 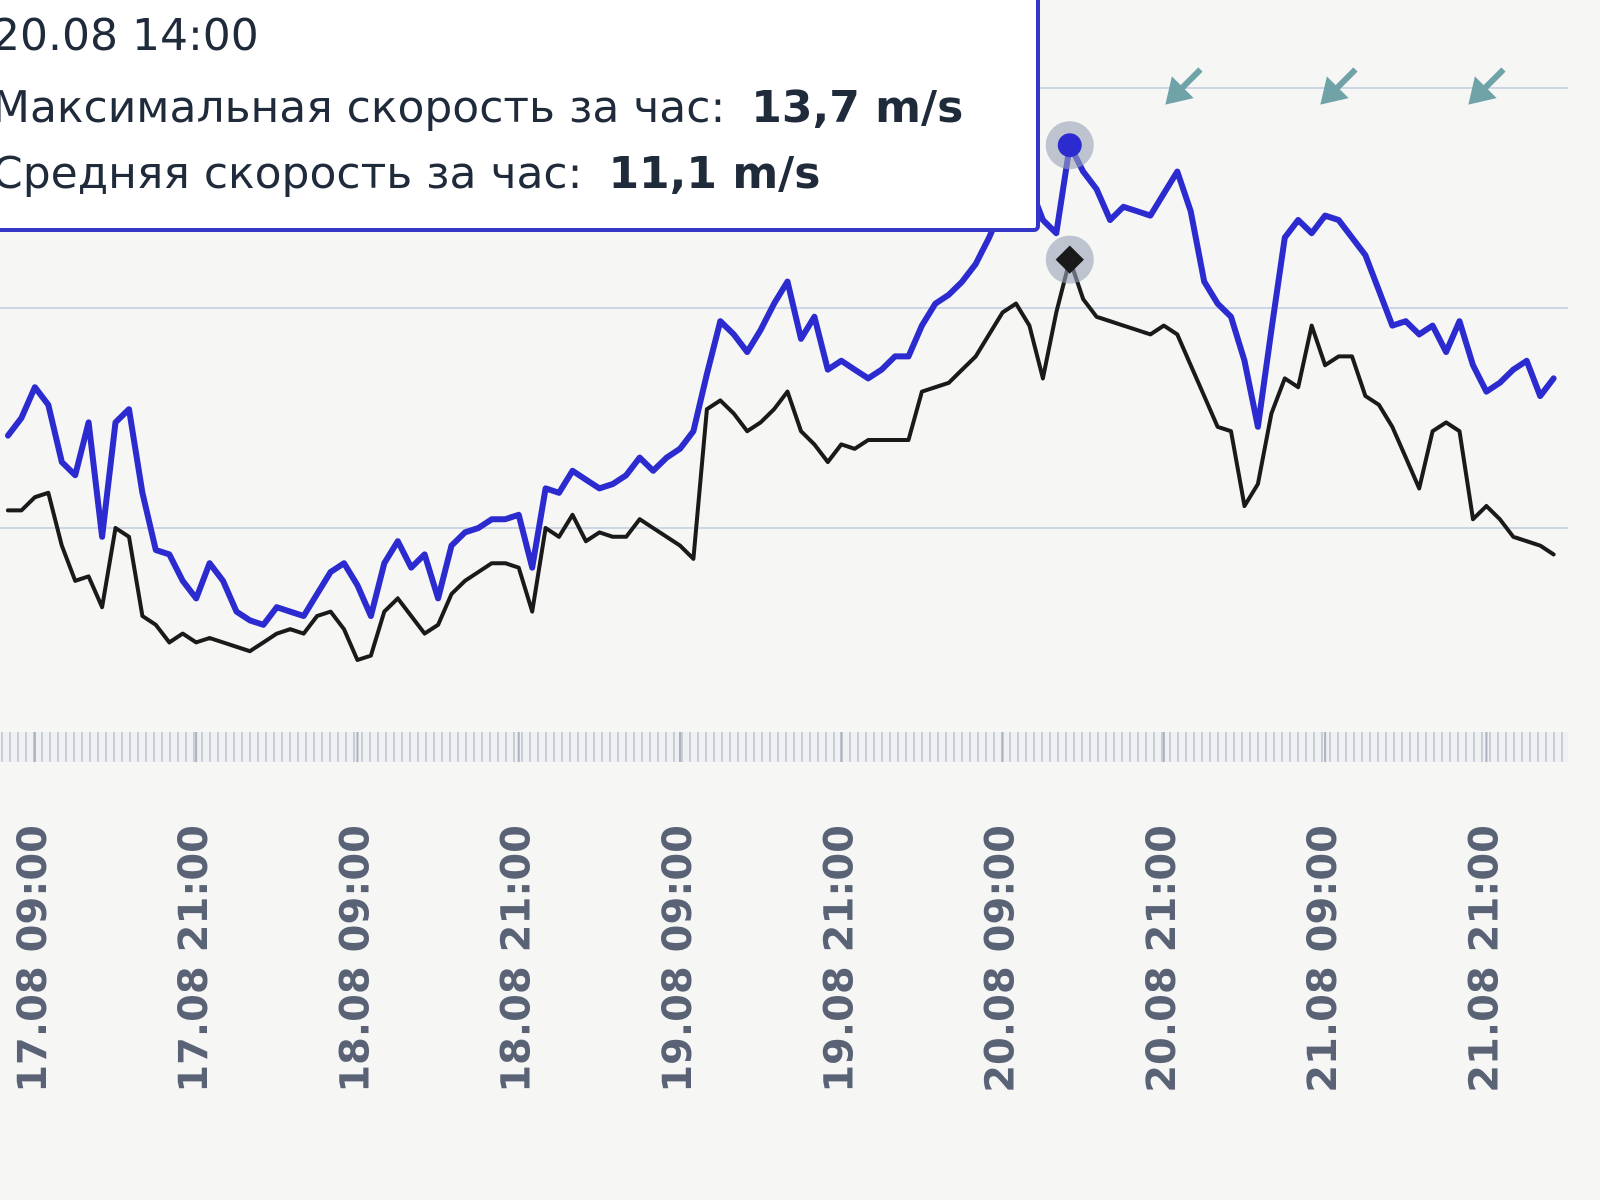 What do you see at coordinates (194, 959) in the screenshot?
I see `x-tick-label: 17.08 21:00` at bounding box center [194, 959].